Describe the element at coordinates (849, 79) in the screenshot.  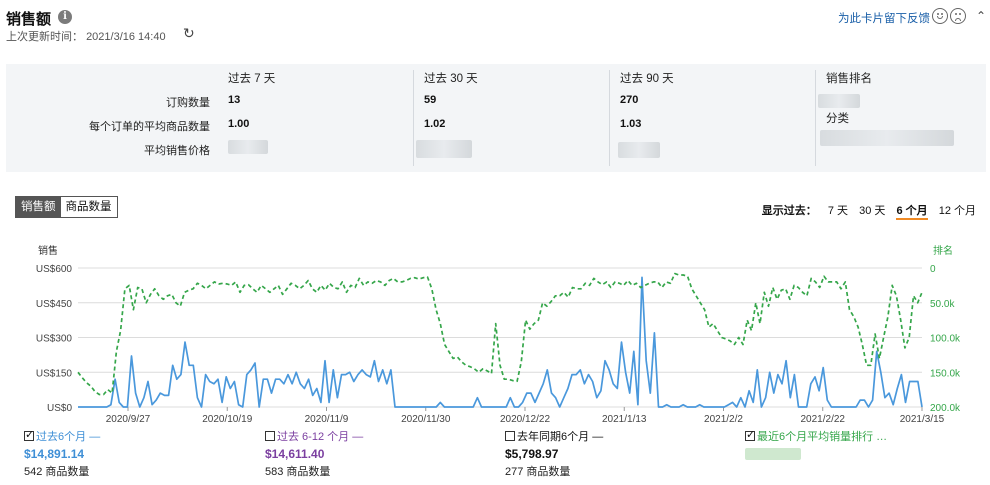
I see `rank-header: 销售排名` at that location.